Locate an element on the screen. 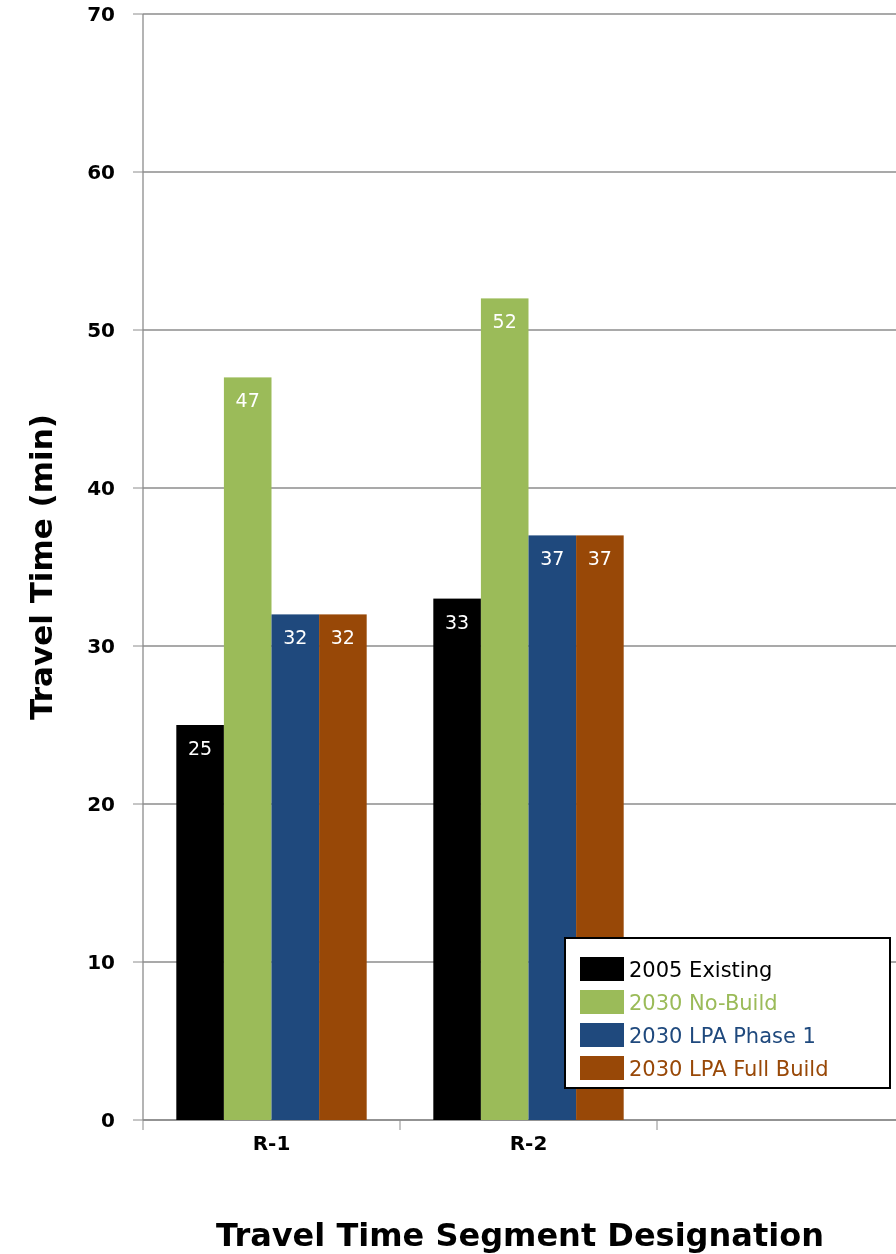 This screenshot has width=896, height=1254. y-axis-title: Travel Time (min) is located at coordinates (41, 567).